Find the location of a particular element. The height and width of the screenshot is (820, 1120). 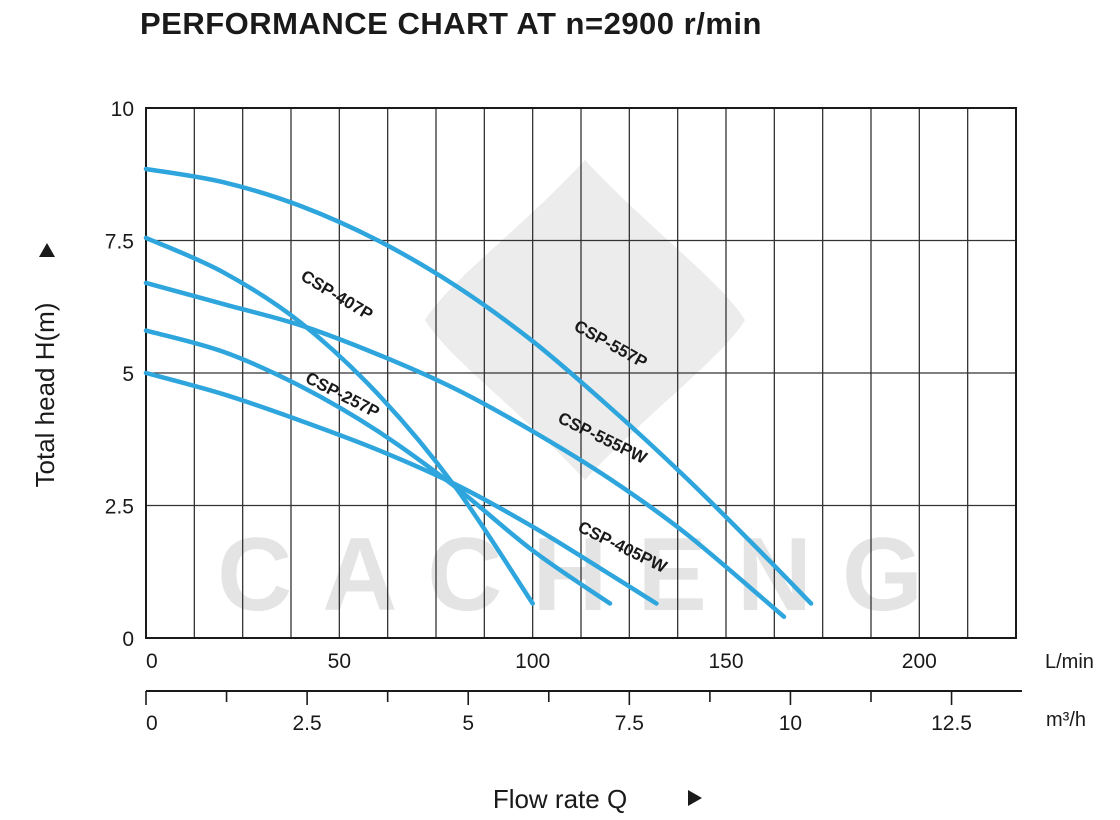

x2-tick-label: 2.5 is located at coordinates (307, 723).